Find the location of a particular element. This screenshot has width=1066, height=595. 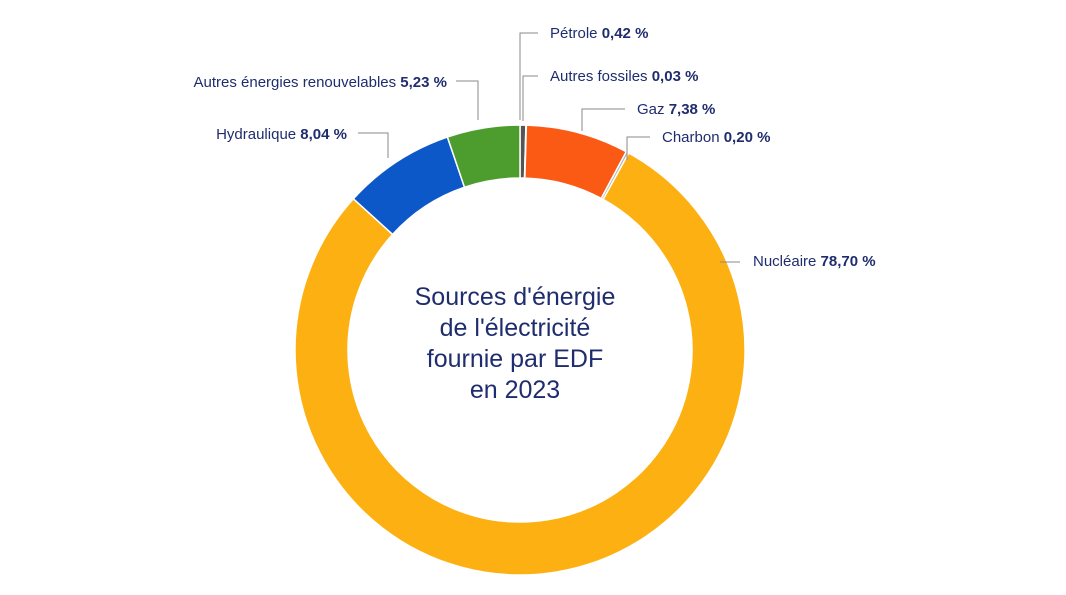

leader-line-charbon is located at coordinates (638, 148).